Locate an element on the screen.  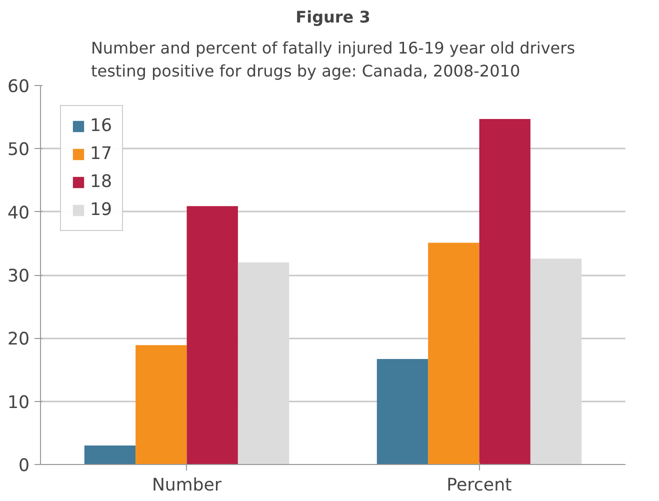
x-tick-label: Number is located at coordinates (187, 486).